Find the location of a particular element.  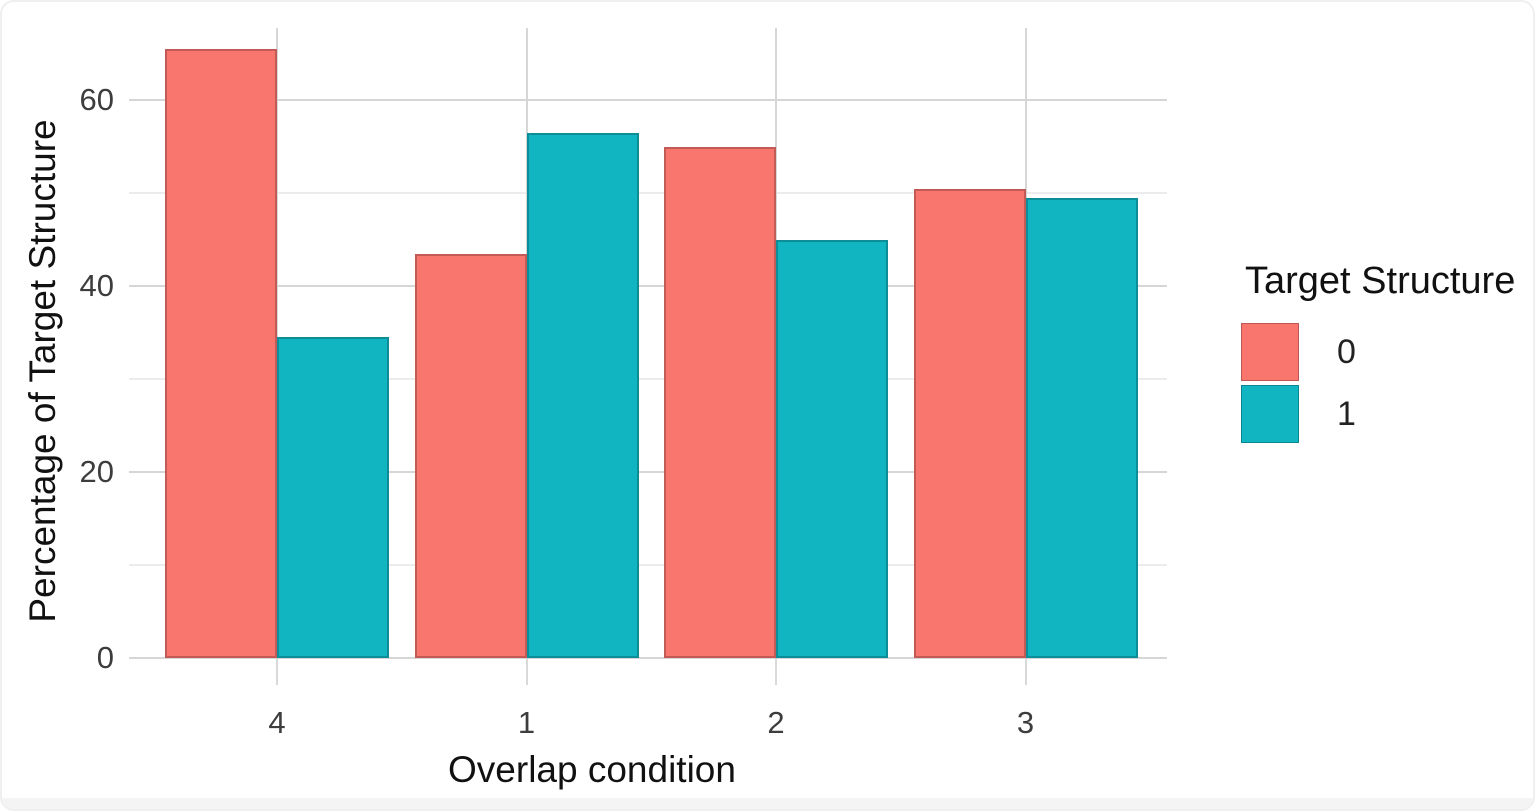

bar-cat1-series1 is located at coordinates (582, 395).